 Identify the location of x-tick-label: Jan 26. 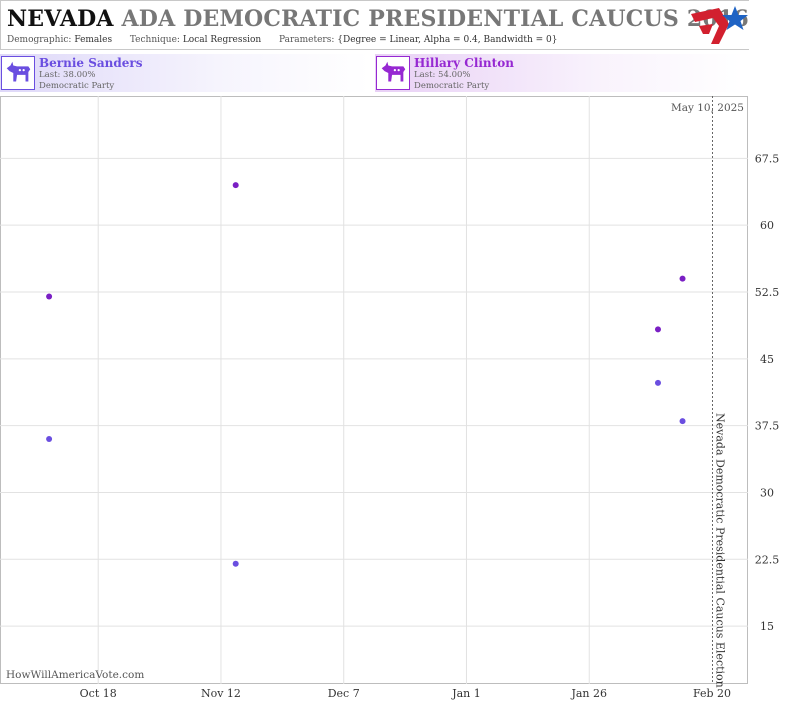
(588, 693).